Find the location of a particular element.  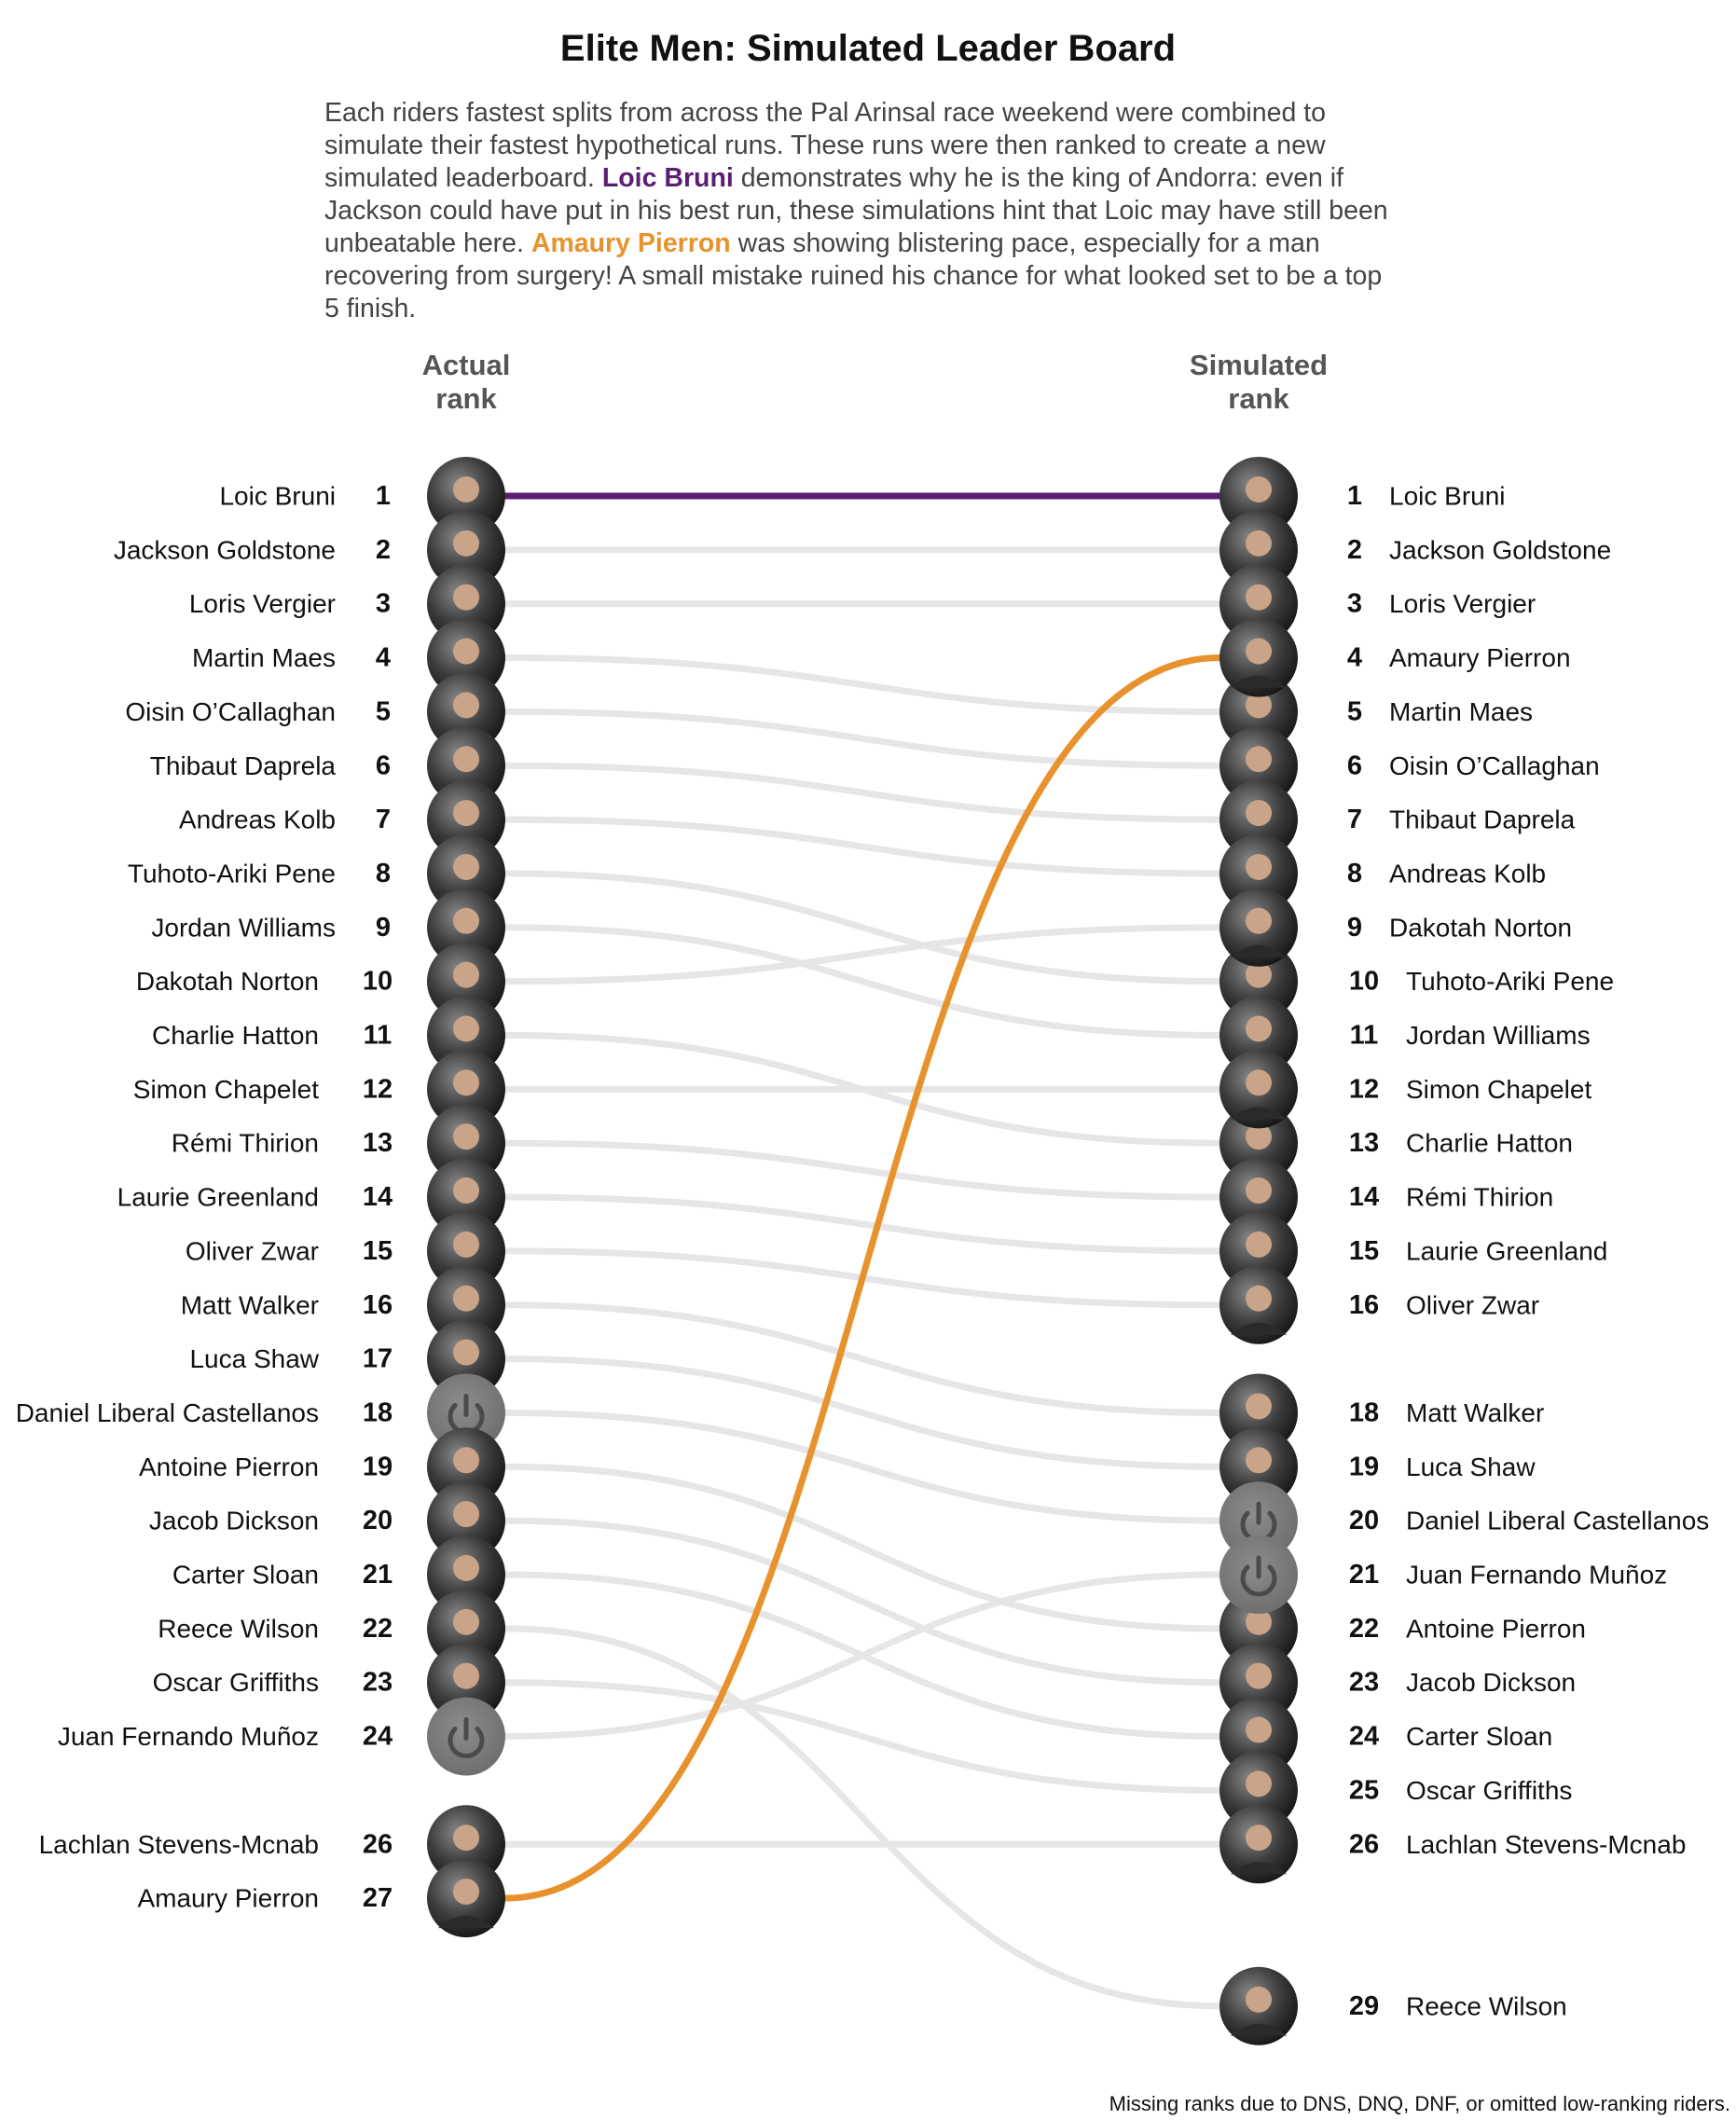

simulated-rank-luca-shaw: 19 is located at coordinates (1364, 1467).